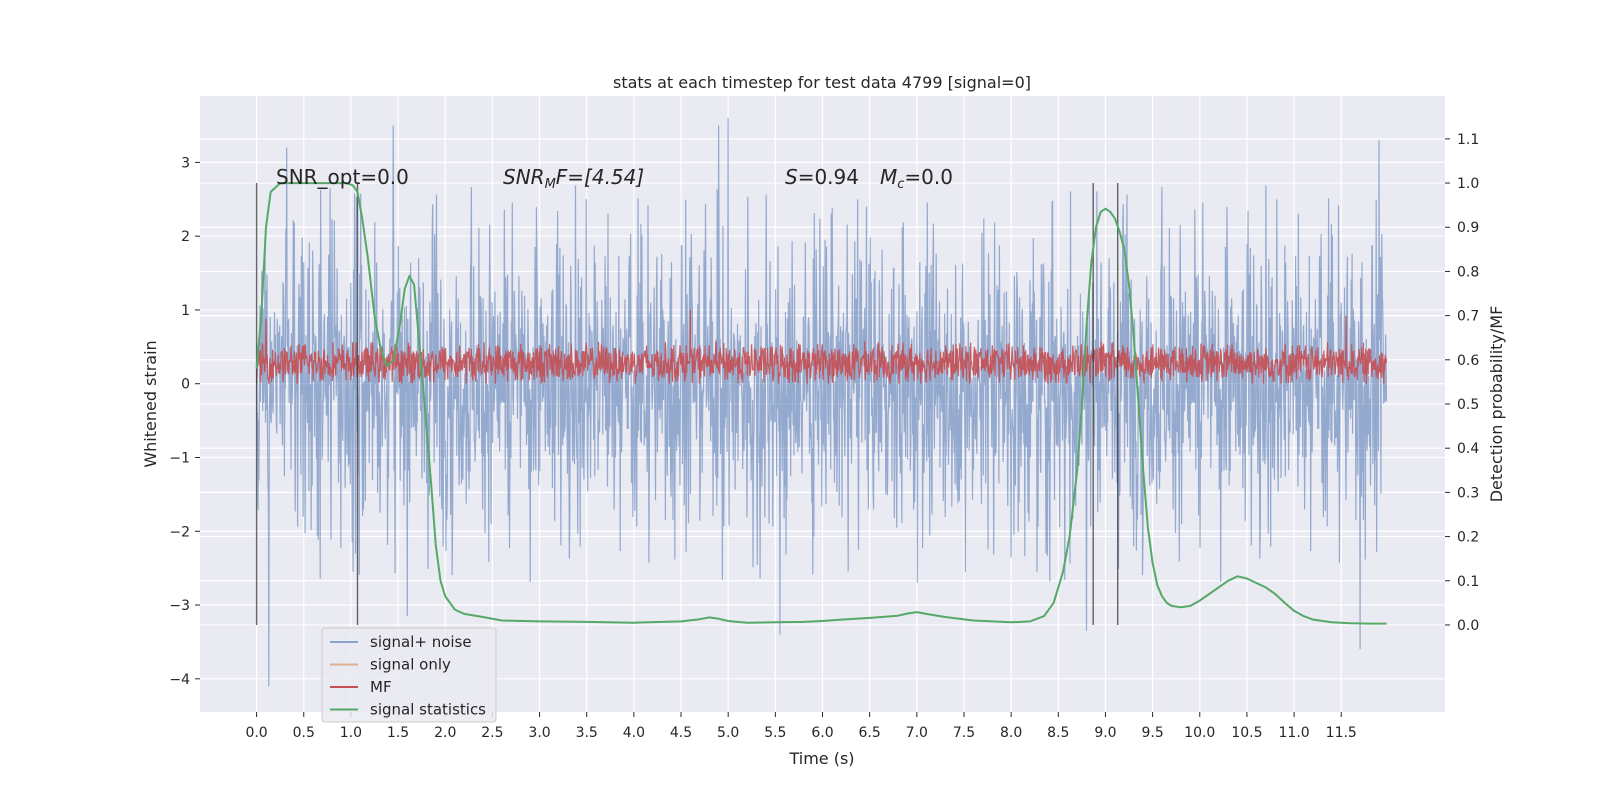 This screenshot has width=1600, height=800. Describe the element at coordinates (445, 733) in the screenshot. I see `x-tick-label: 2.0` at that location.